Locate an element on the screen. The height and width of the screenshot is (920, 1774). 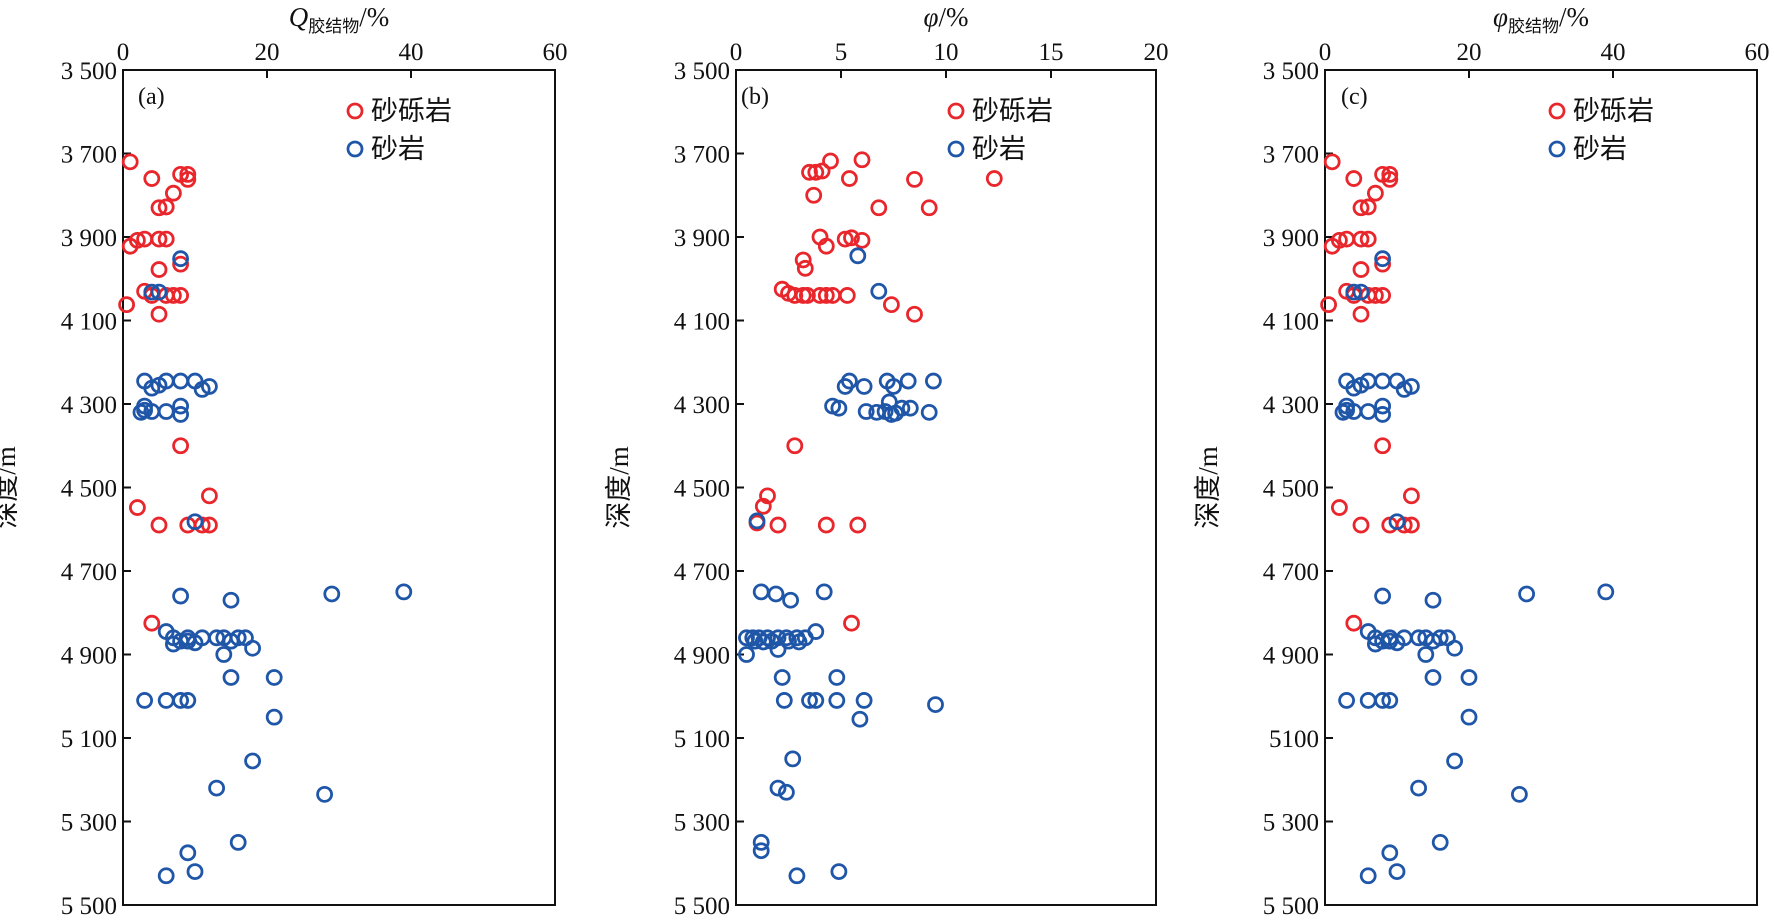
series-sandy_conglomerate is located at coordinates (168, 392).